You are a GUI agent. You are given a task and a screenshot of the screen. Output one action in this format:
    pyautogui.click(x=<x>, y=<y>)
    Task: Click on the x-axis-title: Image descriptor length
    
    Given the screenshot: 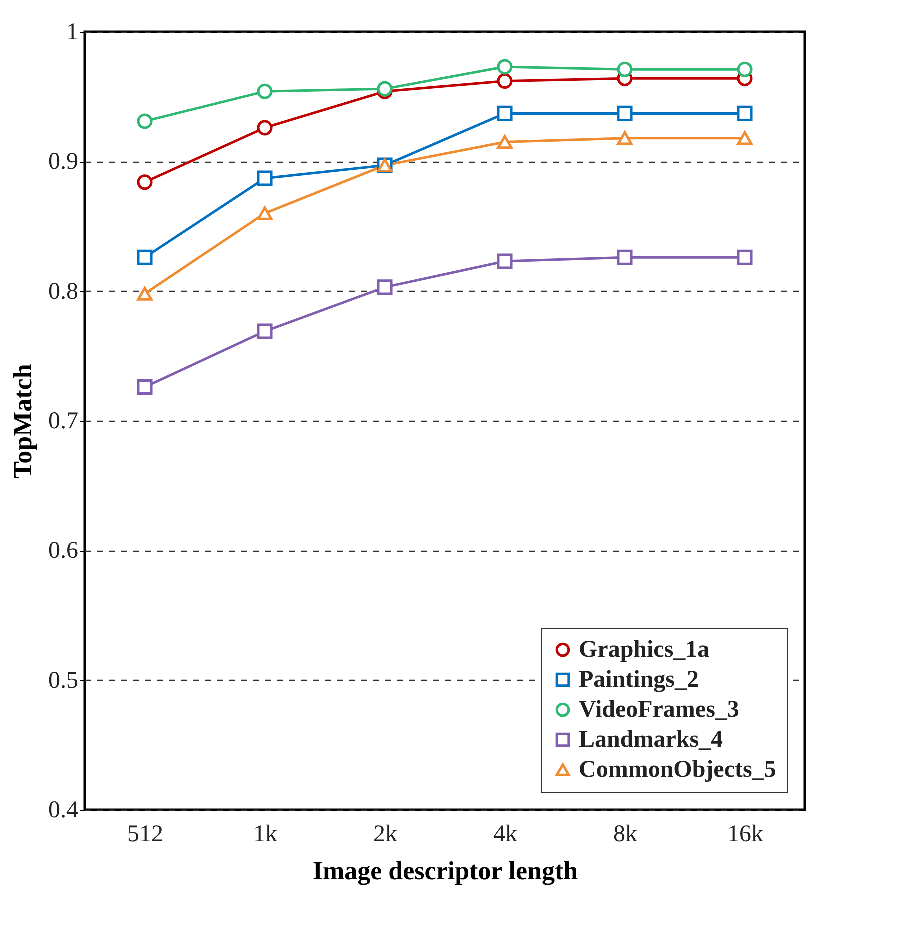 What is the action you would take?
    pyautogui.click(x=445, y=871)
    